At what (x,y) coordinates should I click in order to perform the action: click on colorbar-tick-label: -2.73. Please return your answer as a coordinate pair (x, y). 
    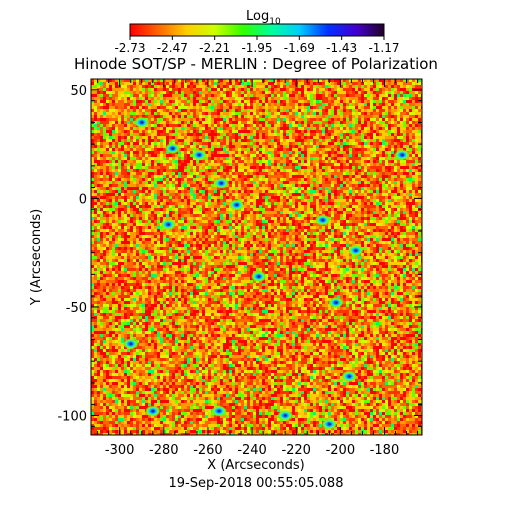
    Looking at the image, I should click on (129, 48).